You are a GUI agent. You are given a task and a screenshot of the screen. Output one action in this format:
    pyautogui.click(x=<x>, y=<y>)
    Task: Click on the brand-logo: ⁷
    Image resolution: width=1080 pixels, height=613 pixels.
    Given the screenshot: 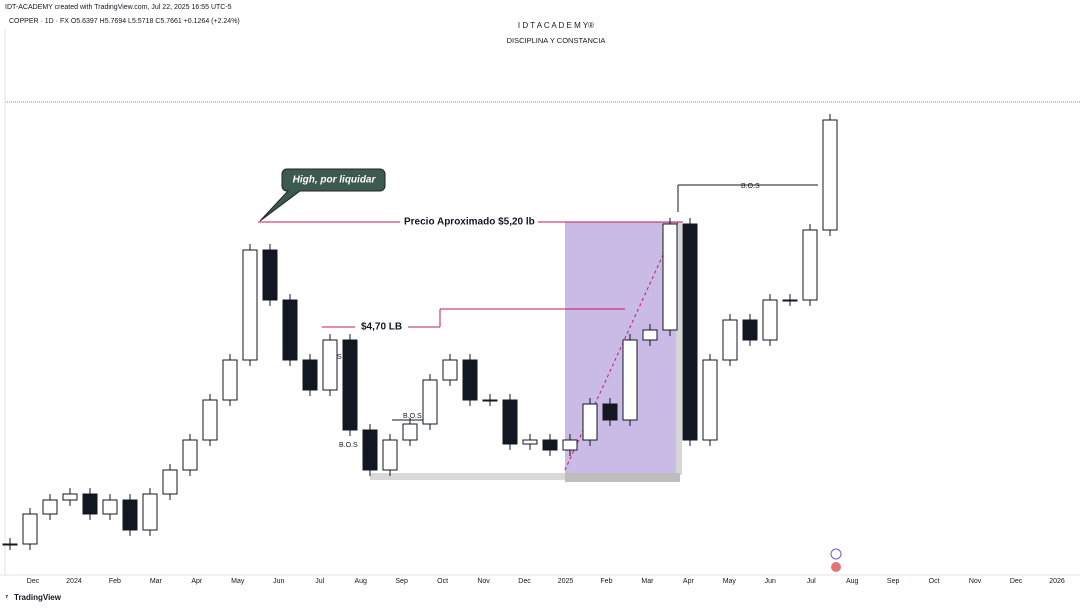 What is the action you would take?
    pyautogui.click(x=6, y=597)
    